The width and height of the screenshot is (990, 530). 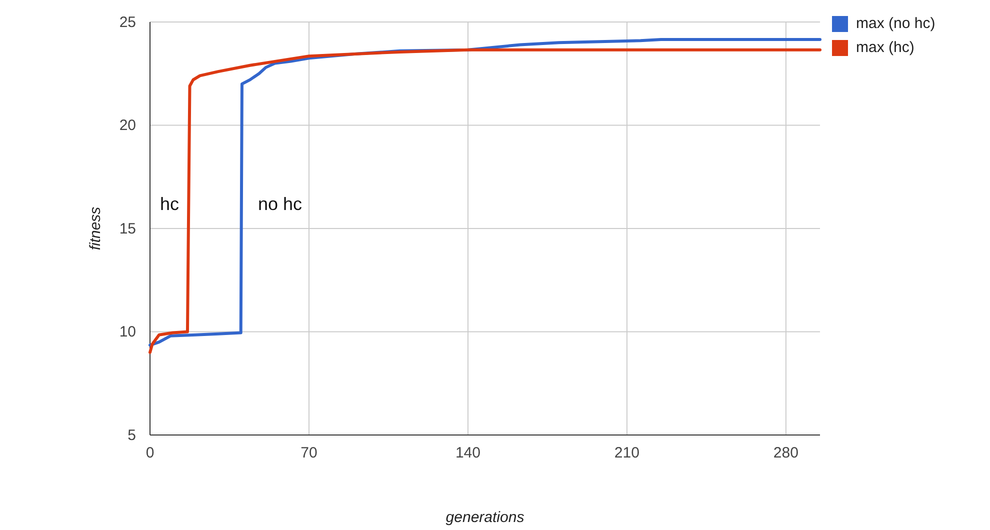 I want to click on x-tick-label: 280, so click(x=785, y=453).